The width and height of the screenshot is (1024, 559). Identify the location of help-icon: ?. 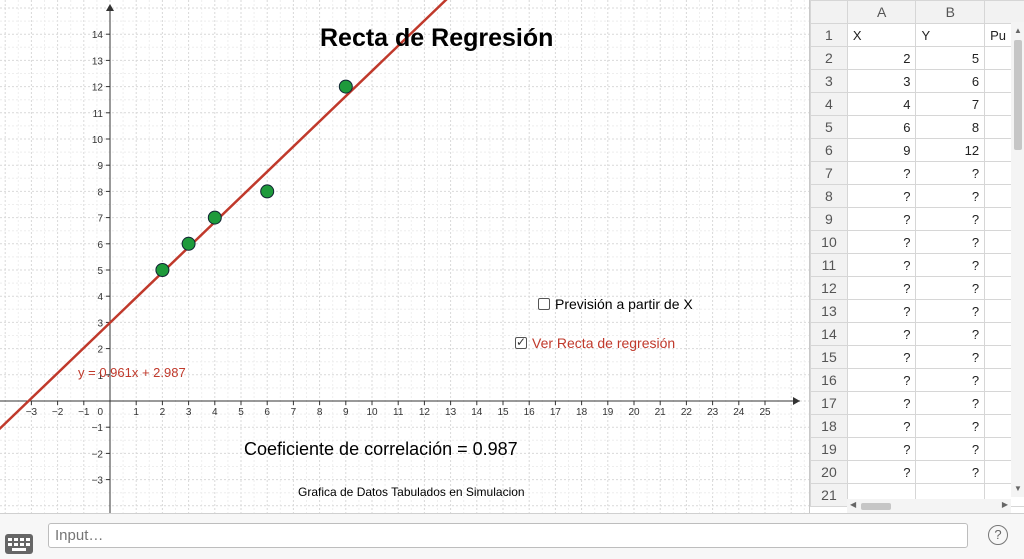
(998, 535).